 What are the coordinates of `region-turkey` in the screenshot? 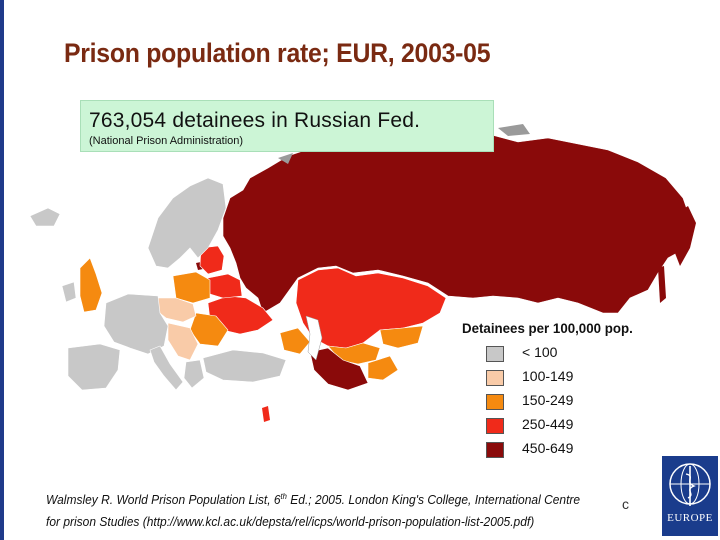 It's located at (244, 366).